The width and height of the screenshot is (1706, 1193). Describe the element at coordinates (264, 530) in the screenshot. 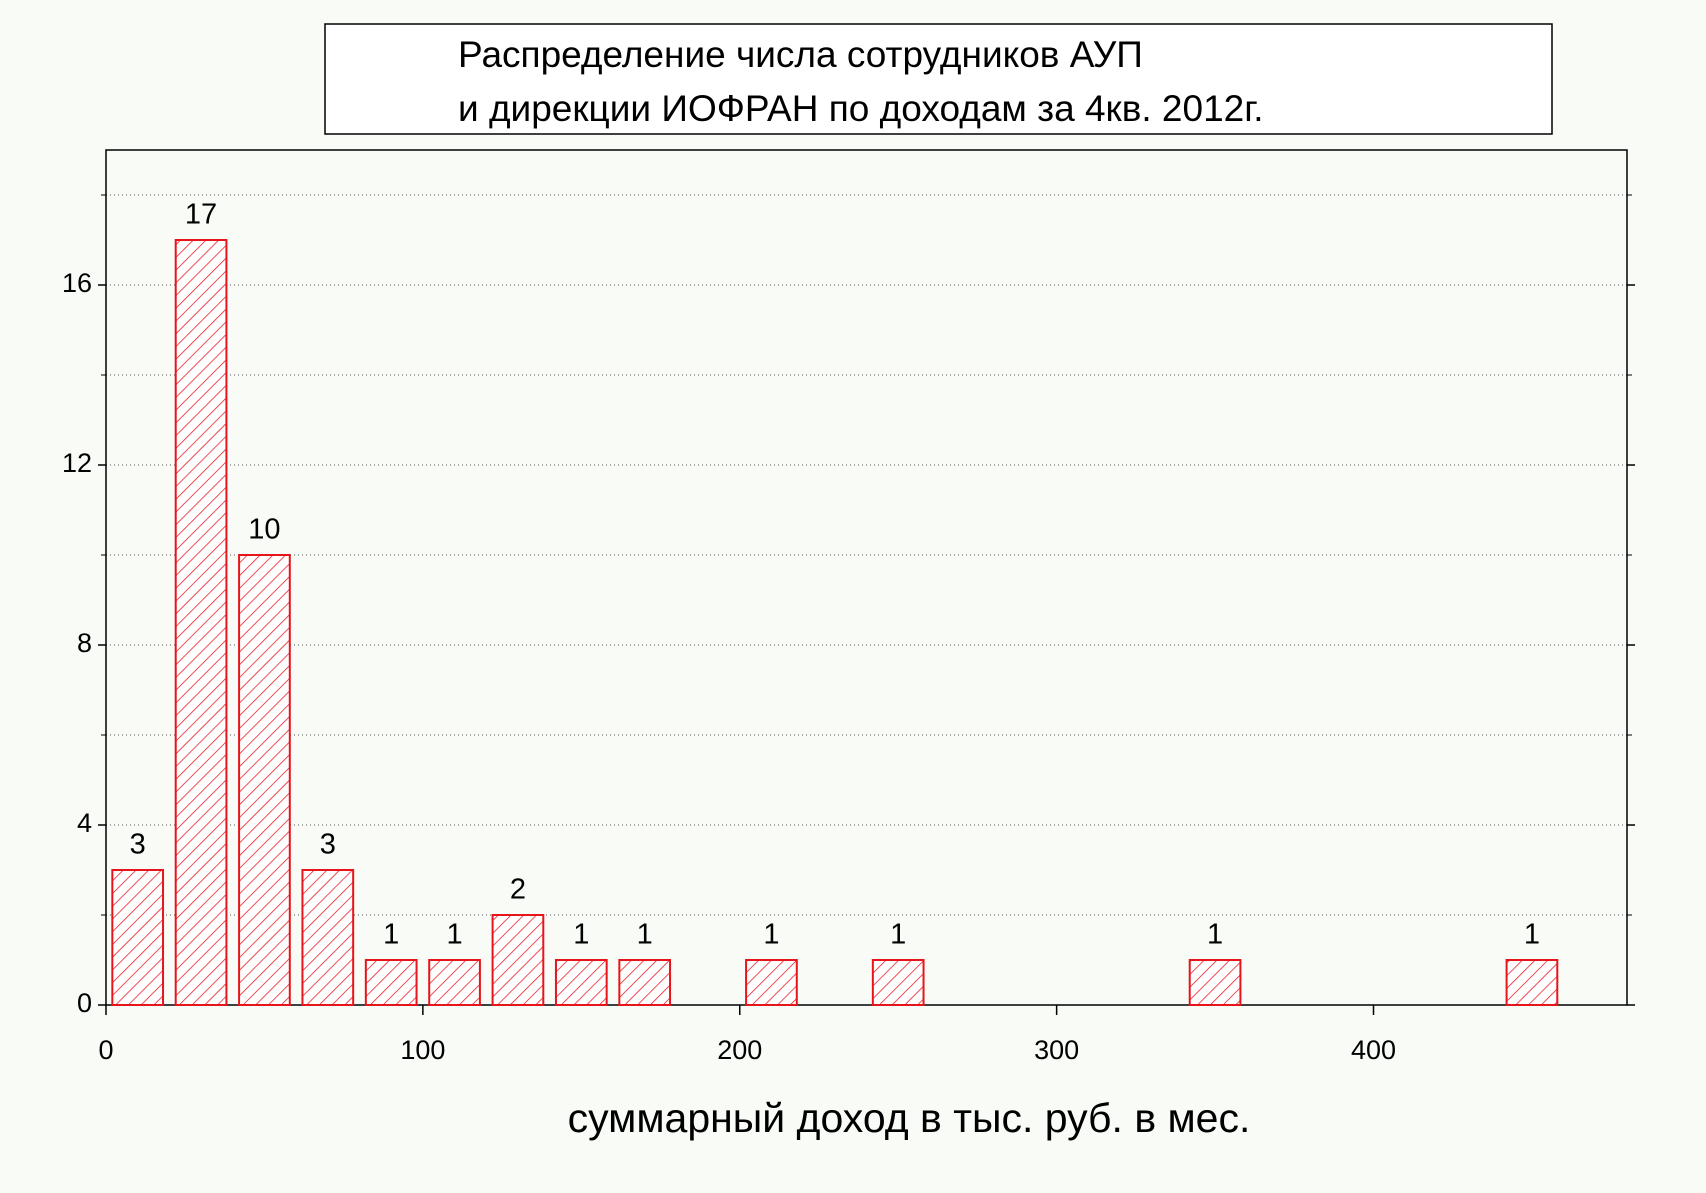

I see `value-label: 10` at that location.